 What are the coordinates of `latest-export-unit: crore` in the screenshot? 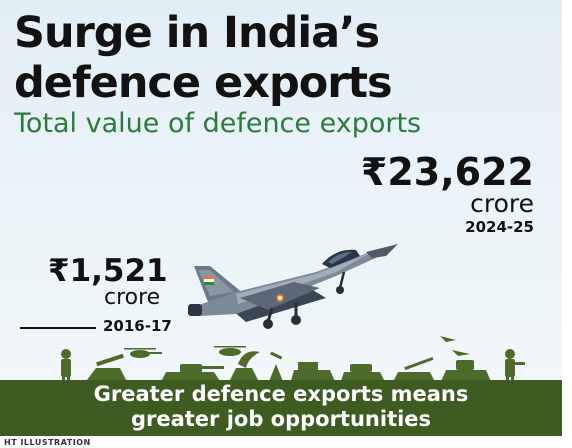 It's located at (502, 203).